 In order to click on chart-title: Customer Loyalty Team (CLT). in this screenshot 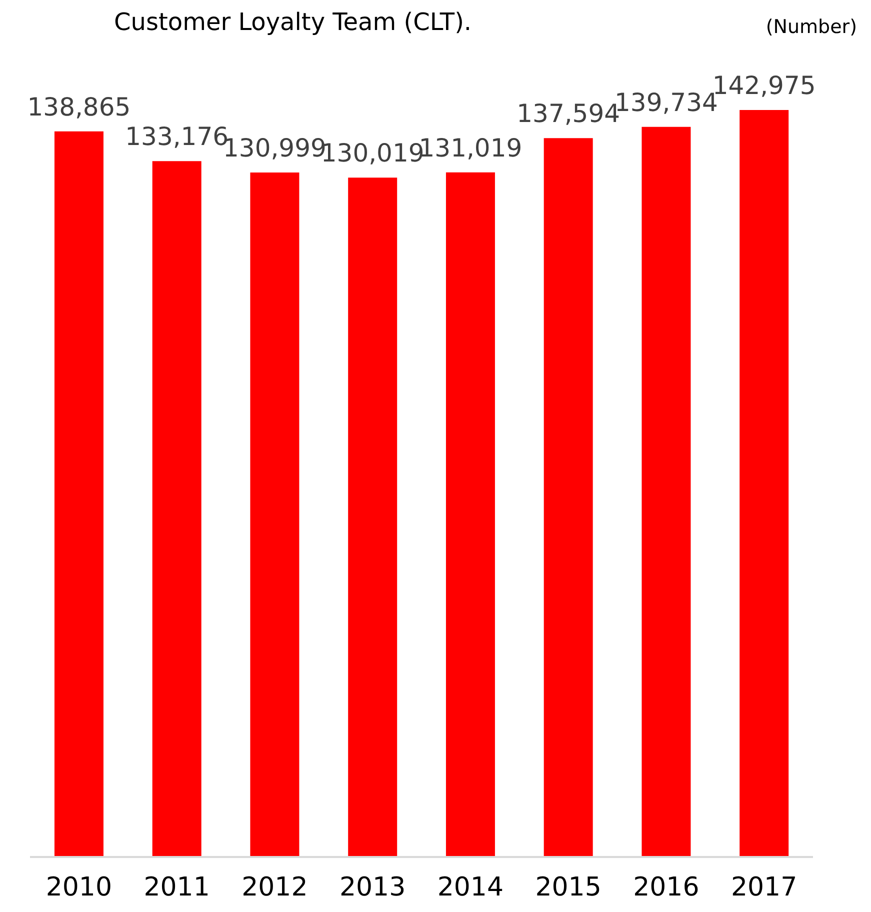, I will do `click(293, 22)`.